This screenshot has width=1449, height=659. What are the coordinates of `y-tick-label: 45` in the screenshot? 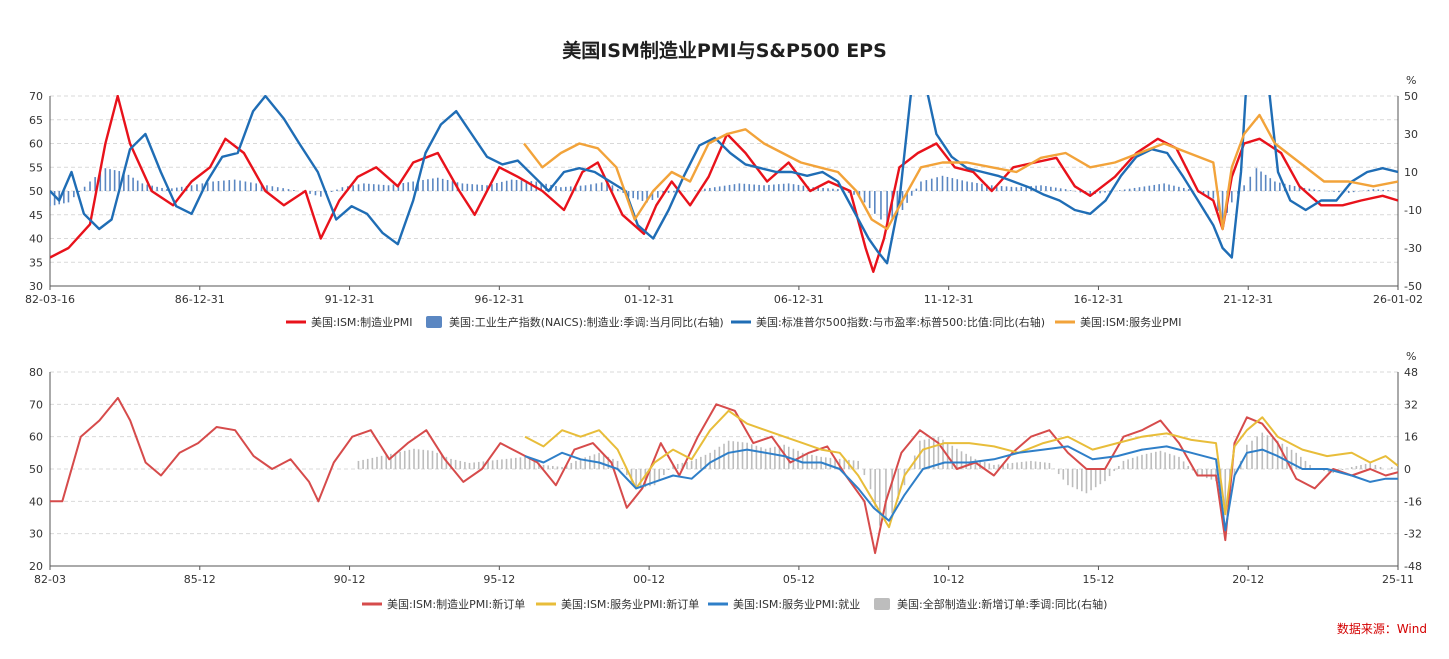 It's located at (36, 215).